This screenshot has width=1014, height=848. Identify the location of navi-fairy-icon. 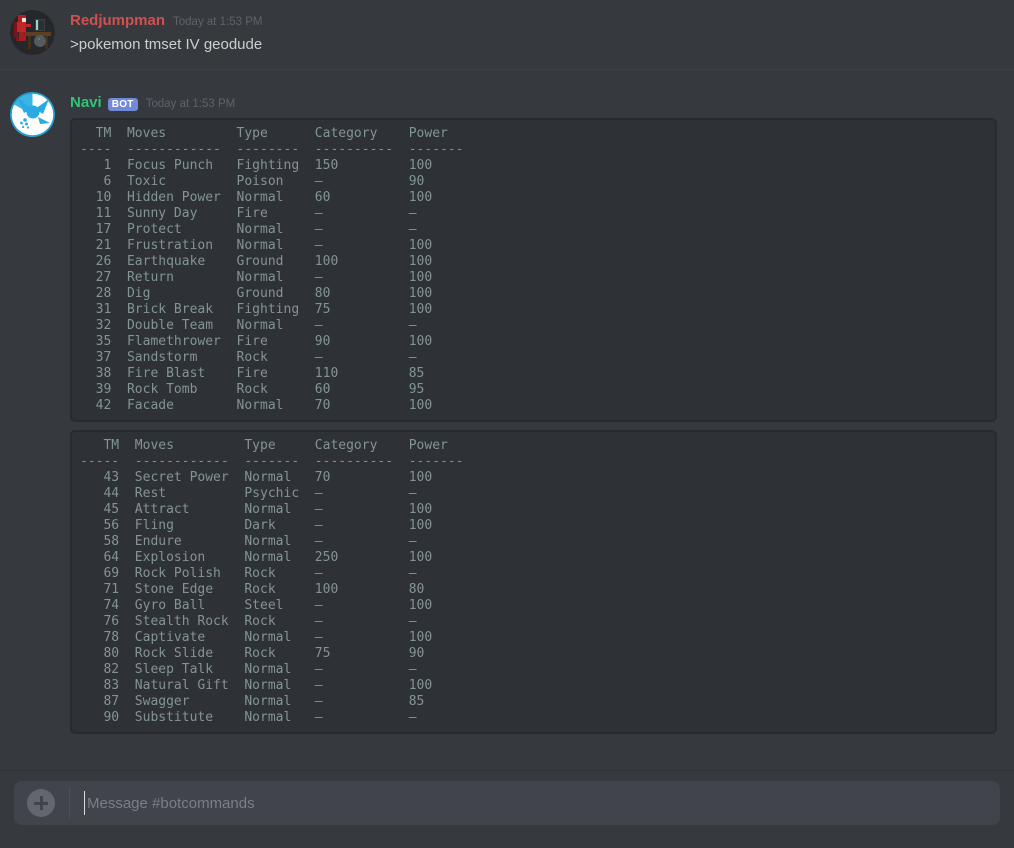
(32, 115).